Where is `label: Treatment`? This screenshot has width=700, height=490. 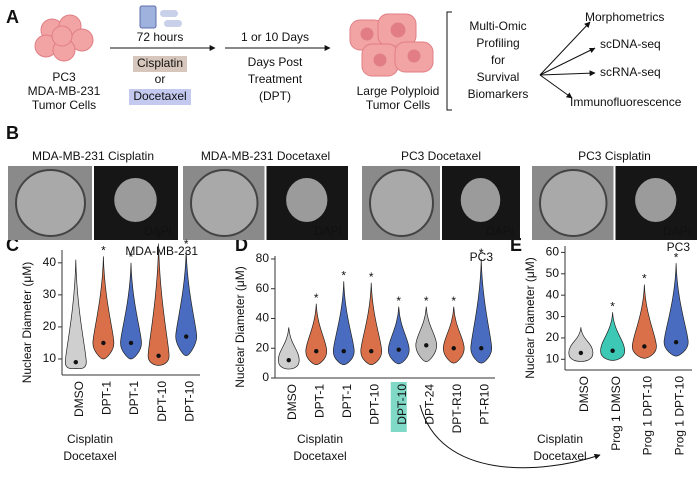 label: Treatment is located at coordinates (275, 79).